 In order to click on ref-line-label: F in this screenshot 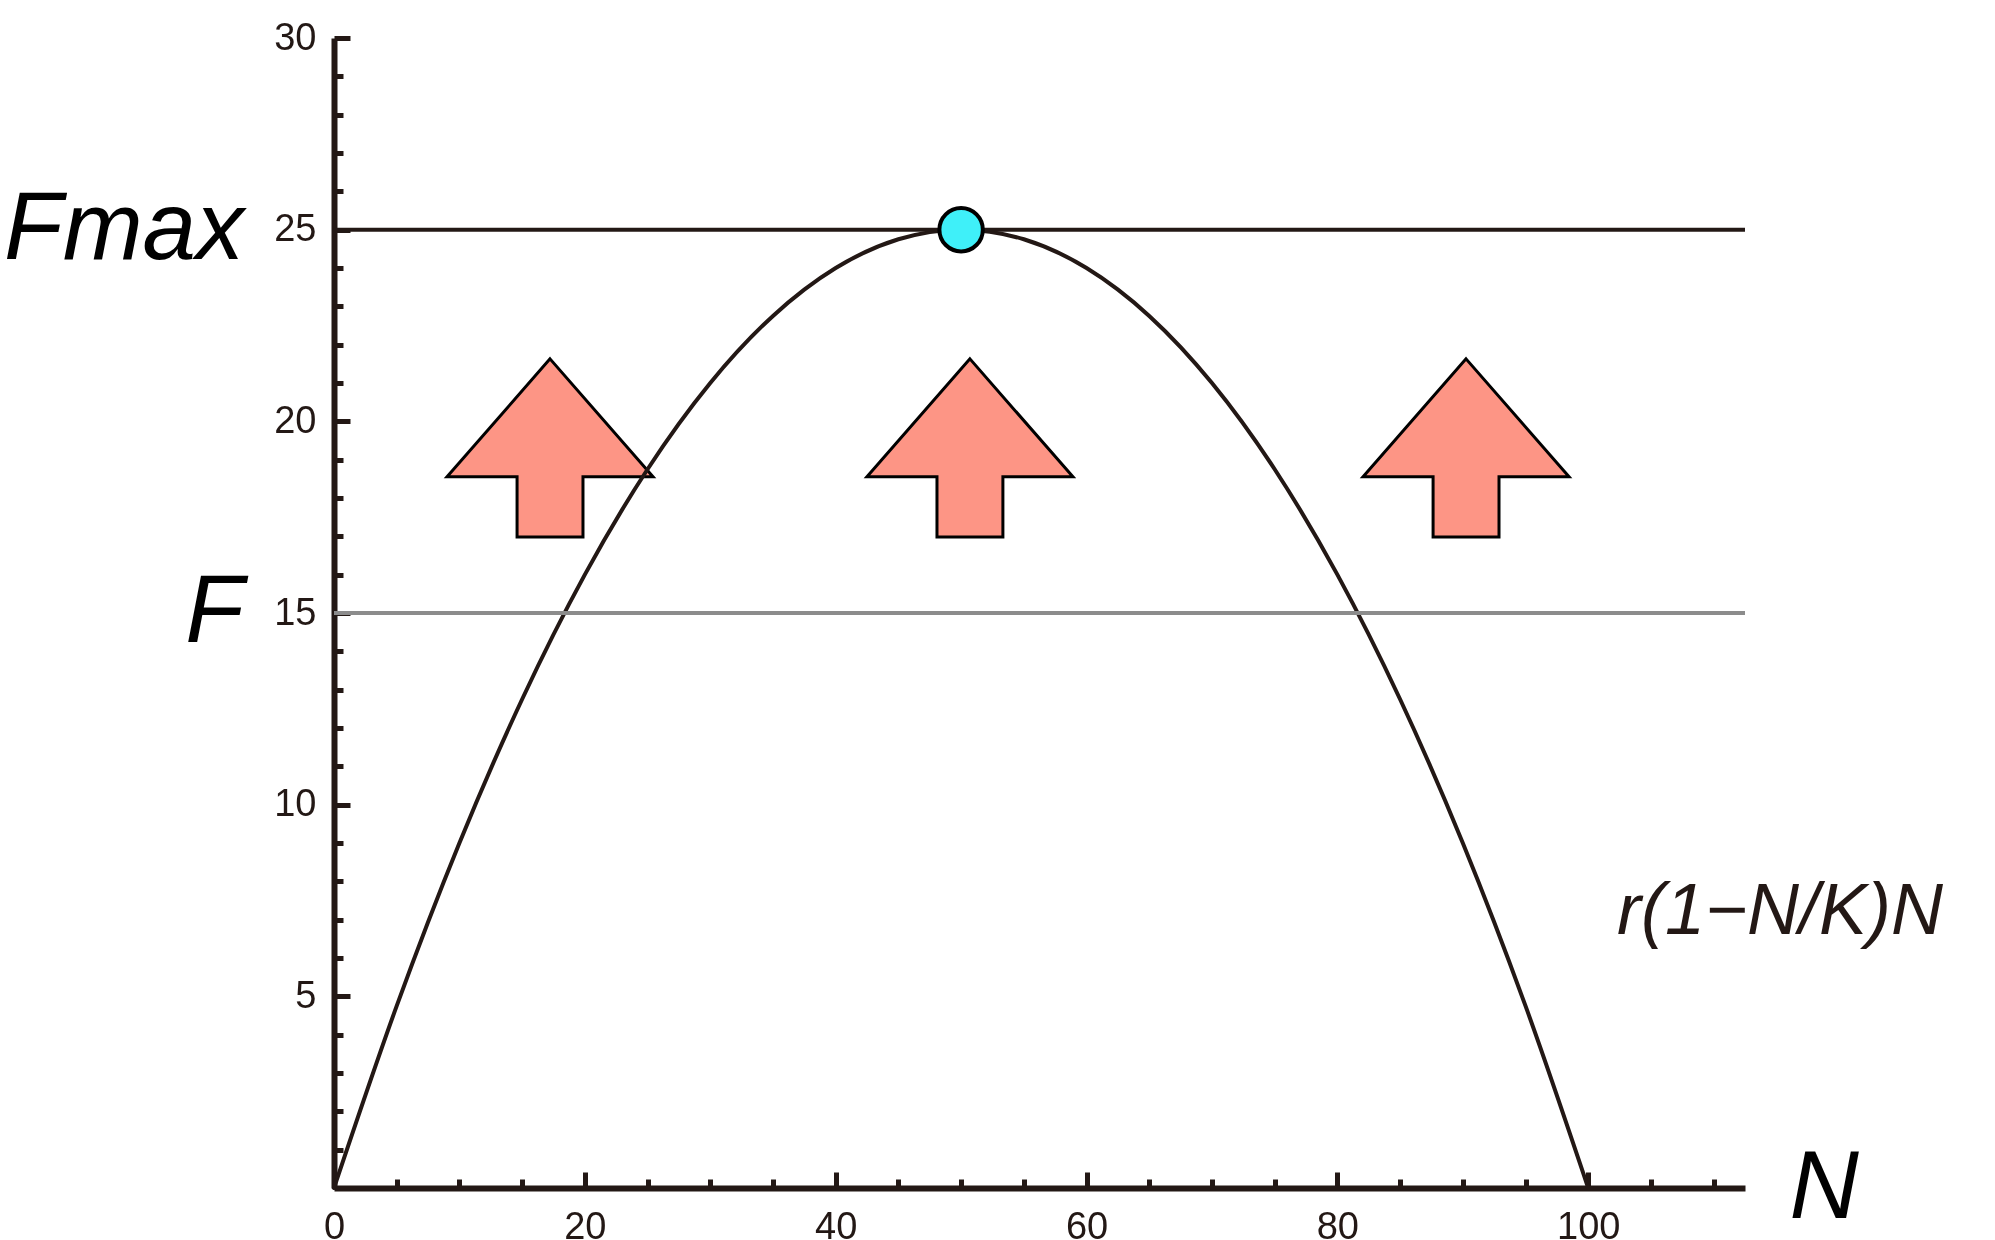, I will do `click(217, 608)`.